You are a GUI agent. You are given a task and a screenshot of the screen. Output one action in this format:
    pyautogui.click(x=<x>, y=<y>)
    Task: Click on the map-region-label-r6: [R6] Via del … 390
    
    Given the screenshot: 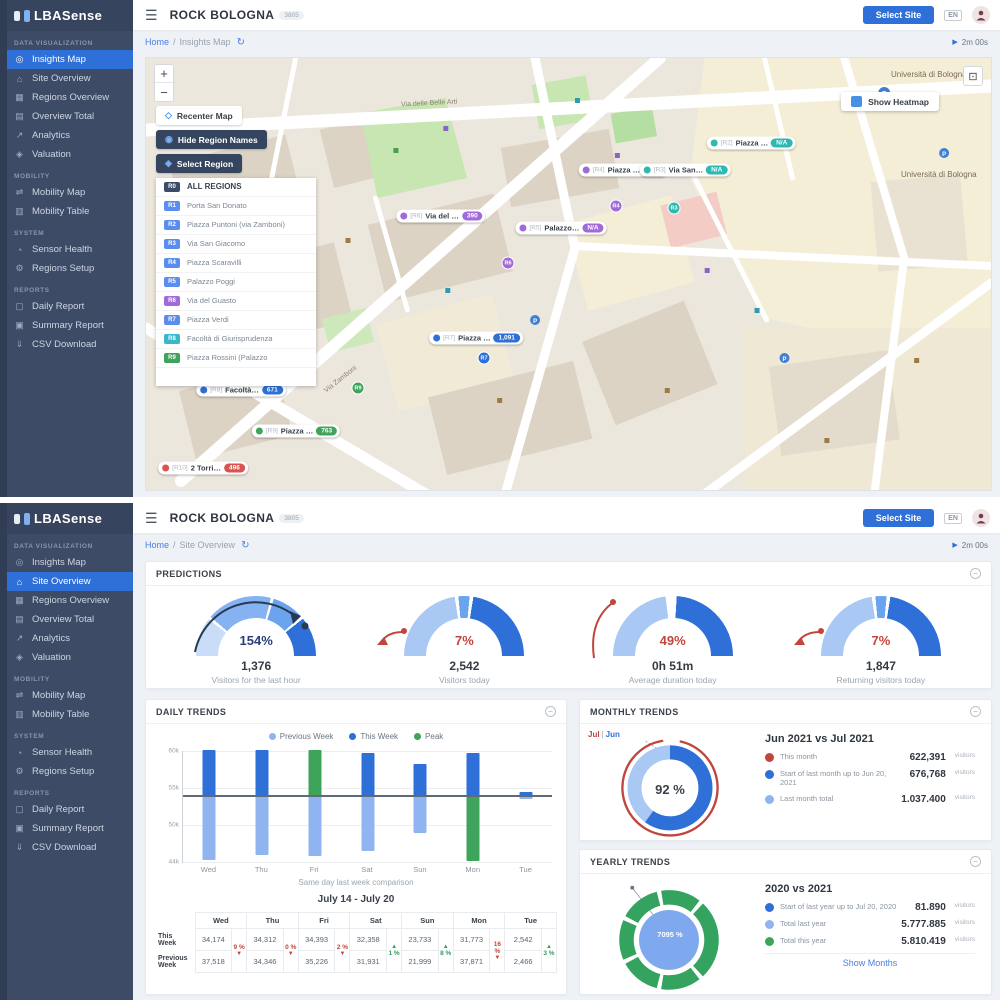 What is the action you would take?
    pyautogui.click(x=441, y=216)
    